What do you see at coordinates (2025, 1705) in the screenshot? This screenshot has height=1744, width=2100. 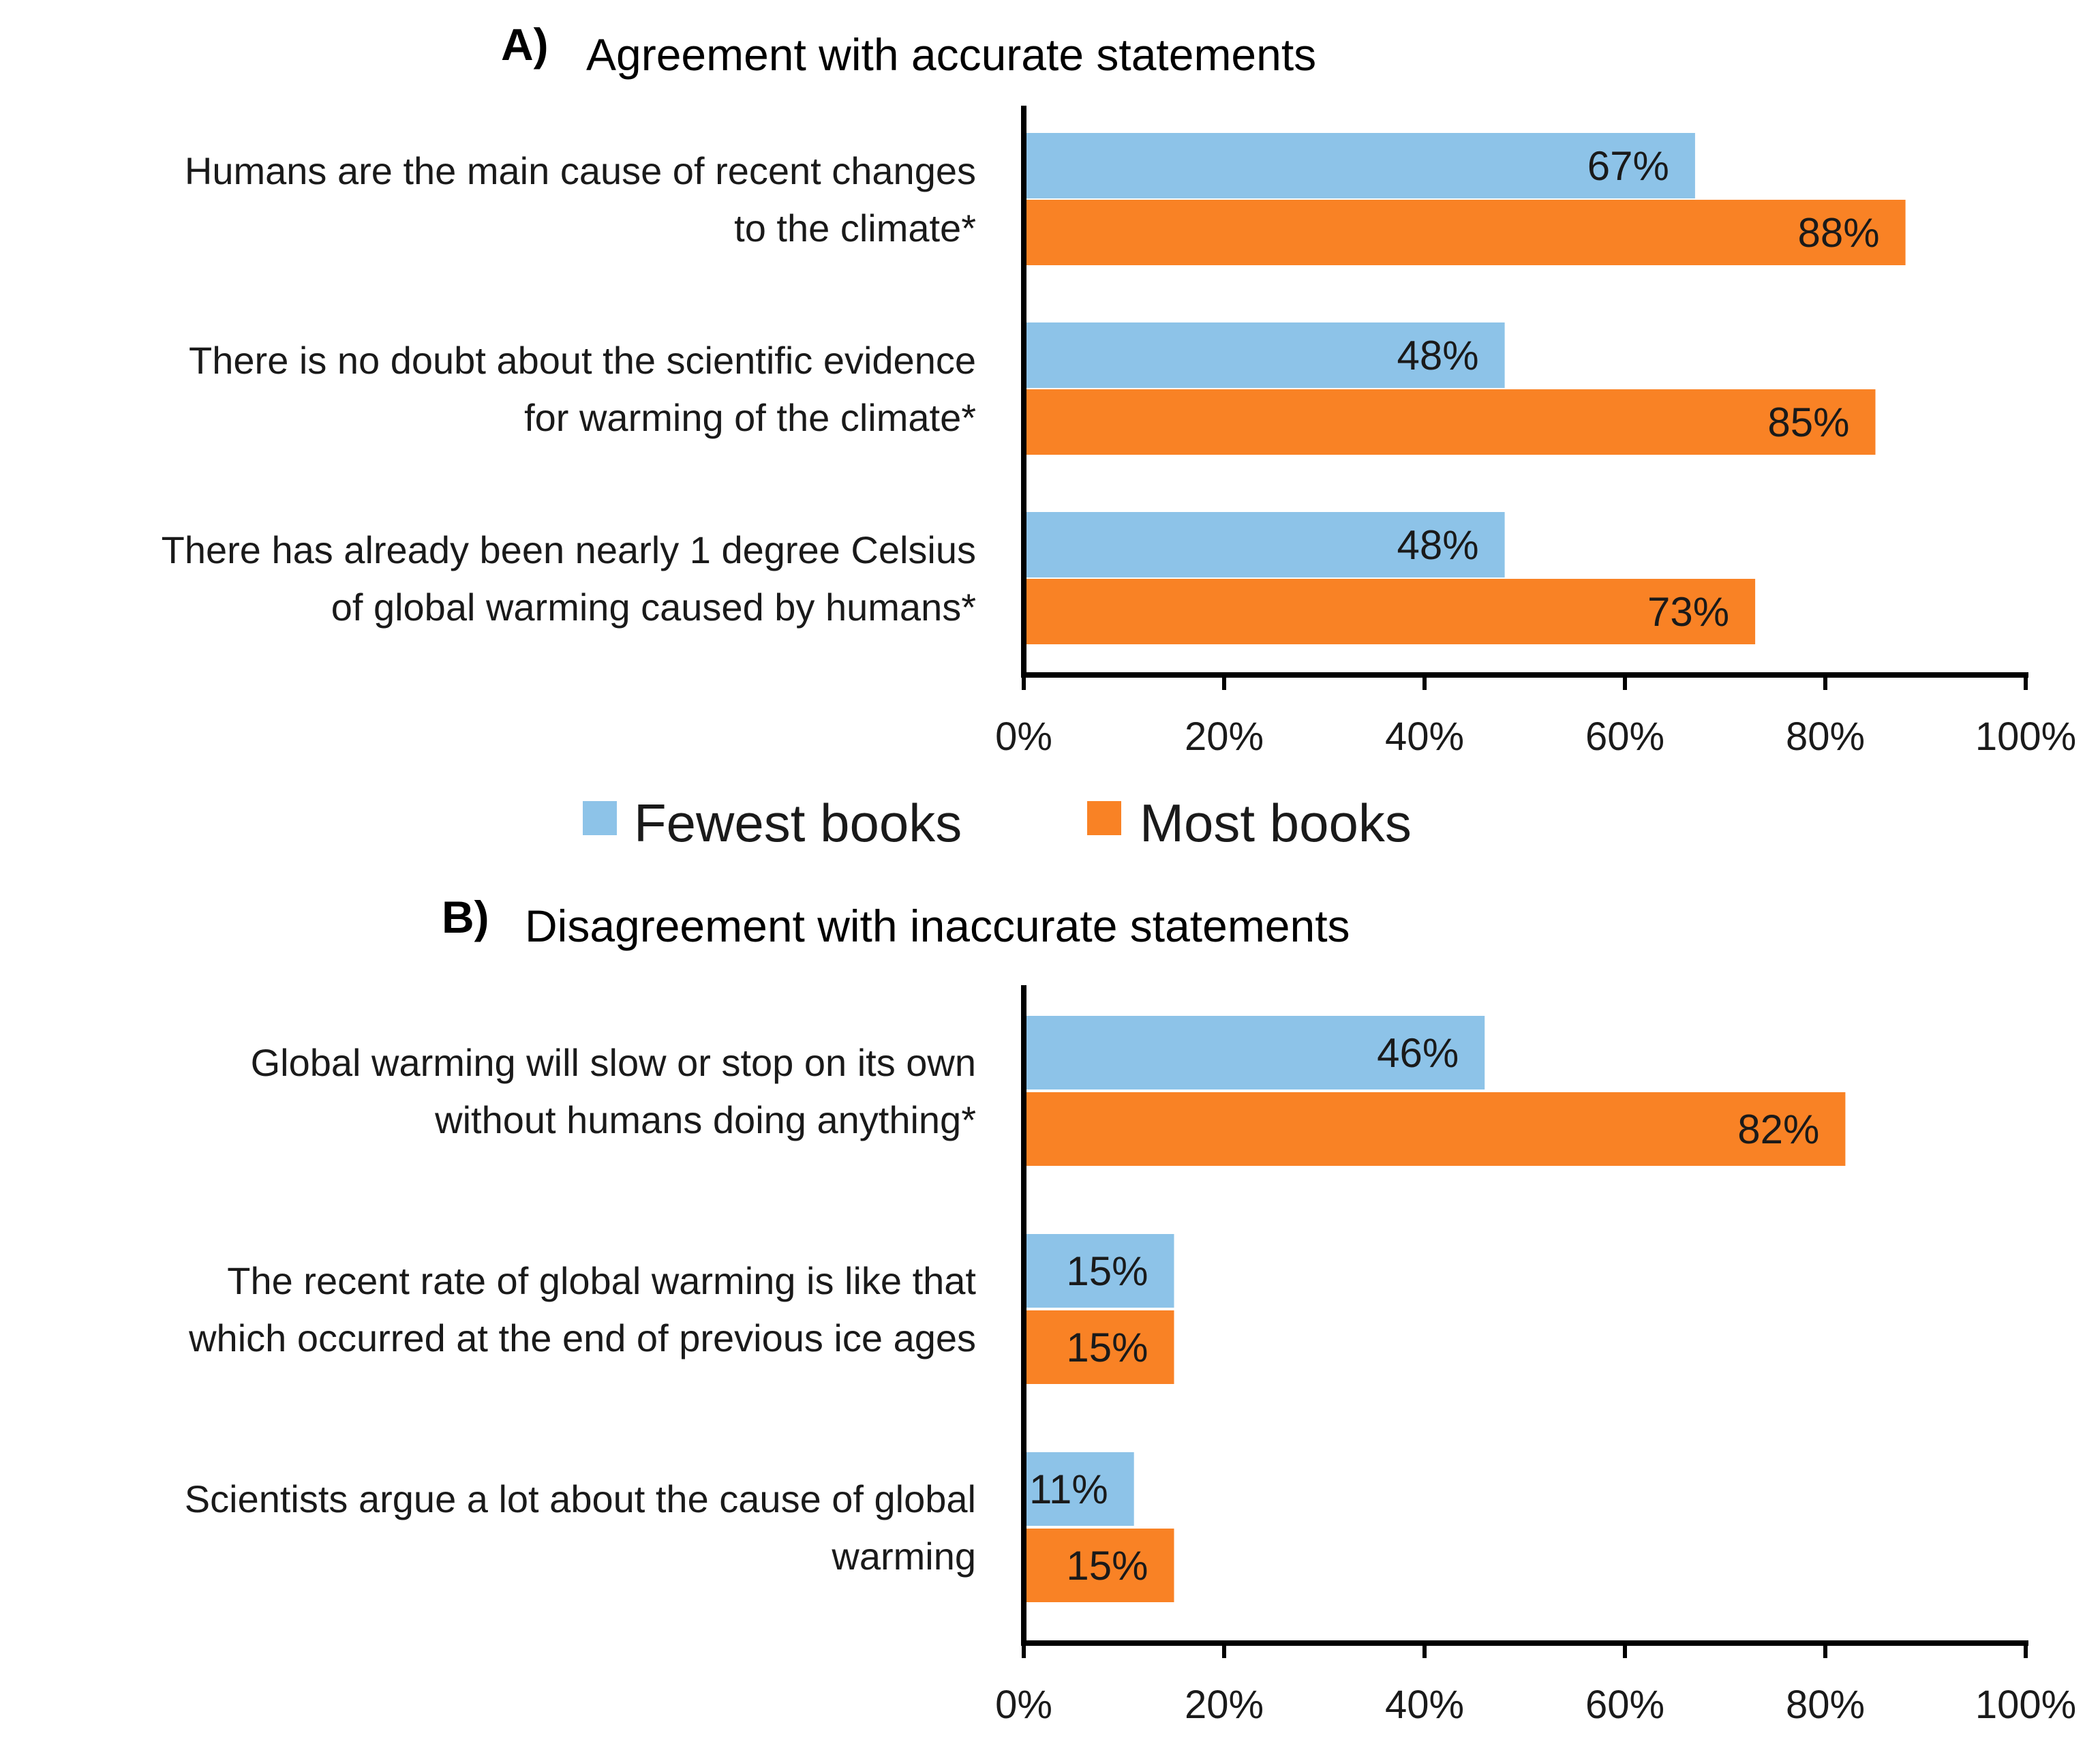 I see `x-tick-label-b-5: 100%` at bounding box center [2025, 1705].